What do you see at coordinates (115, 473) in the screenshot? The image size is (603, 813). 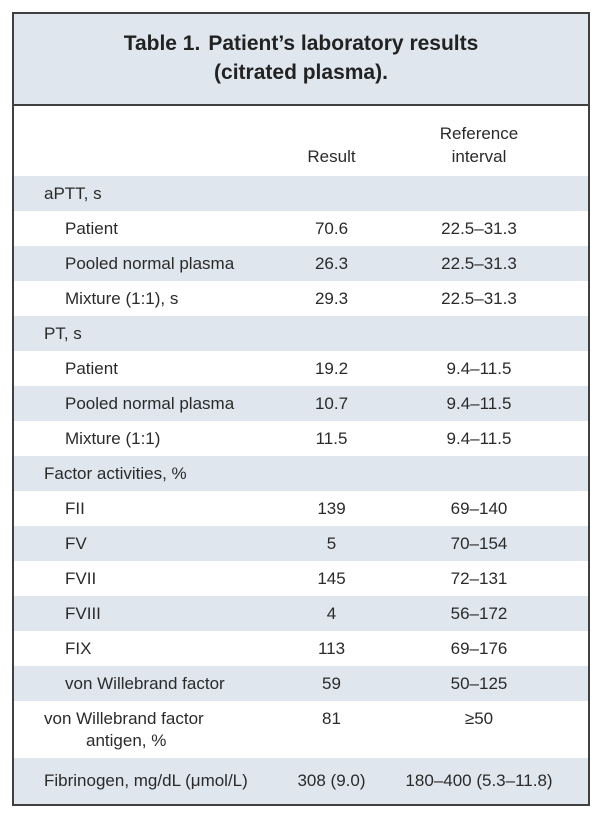 I see `row-label: Factor activities, %` at bounding box center [115, 473].